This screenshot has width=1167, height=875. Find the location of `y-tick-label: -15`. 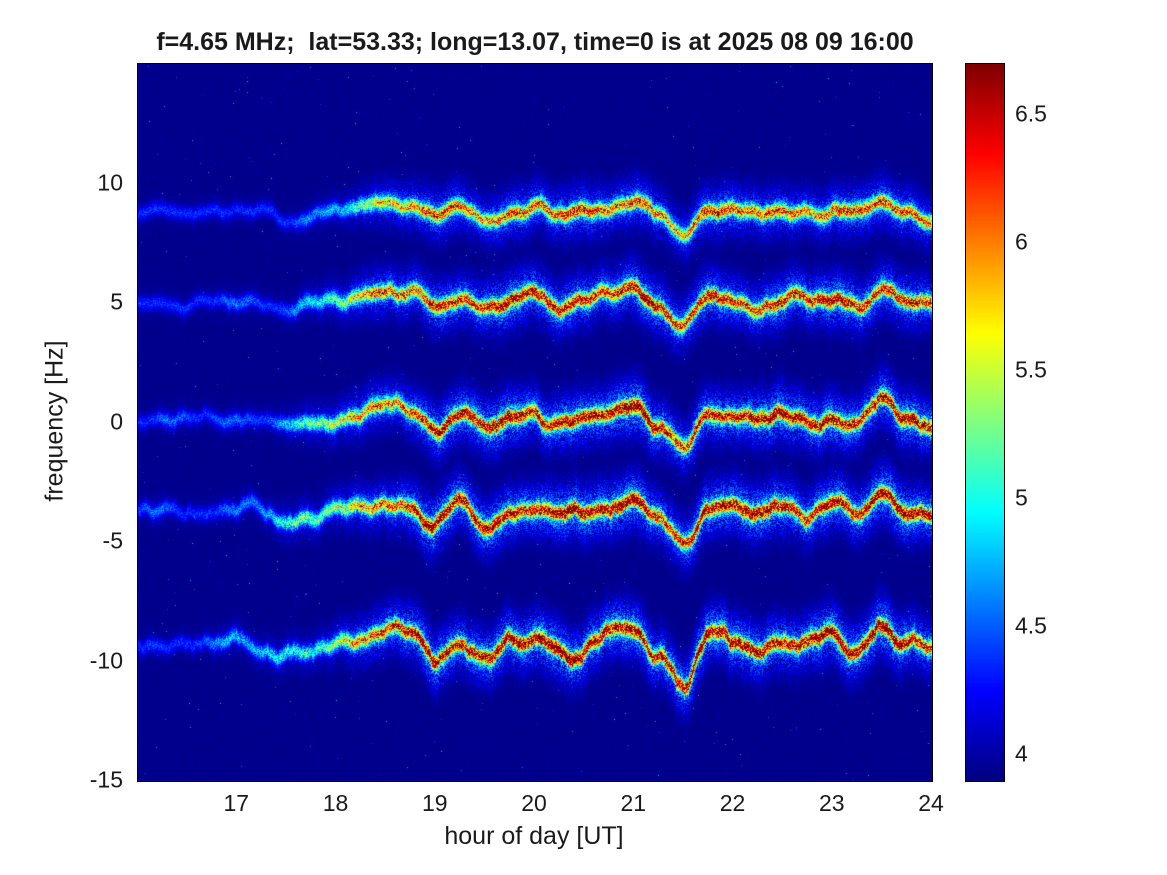

y-tick-label: -15 is located at coordinates (106, 779).